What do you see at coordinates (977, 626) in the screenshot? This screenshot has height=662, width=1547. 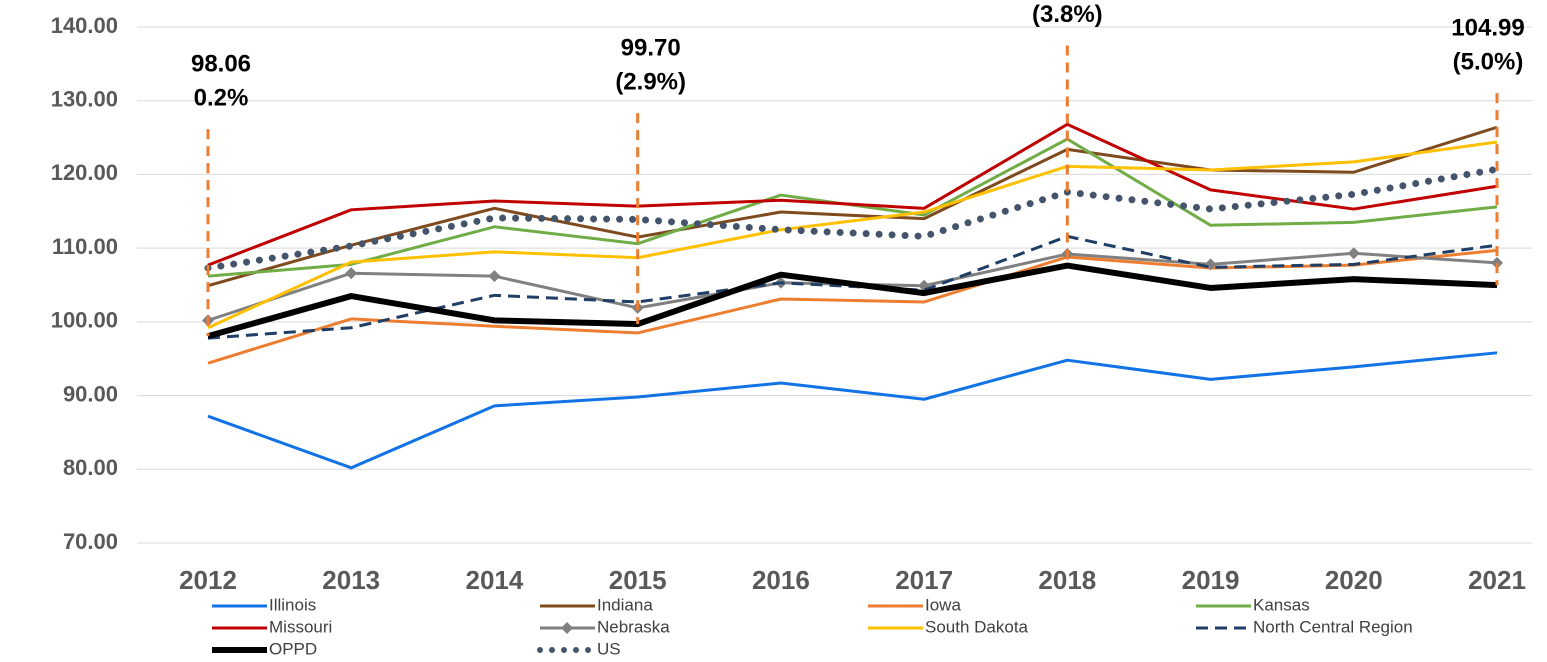 I see `legend-label: South Dakota` at bounding box center [977, 626].